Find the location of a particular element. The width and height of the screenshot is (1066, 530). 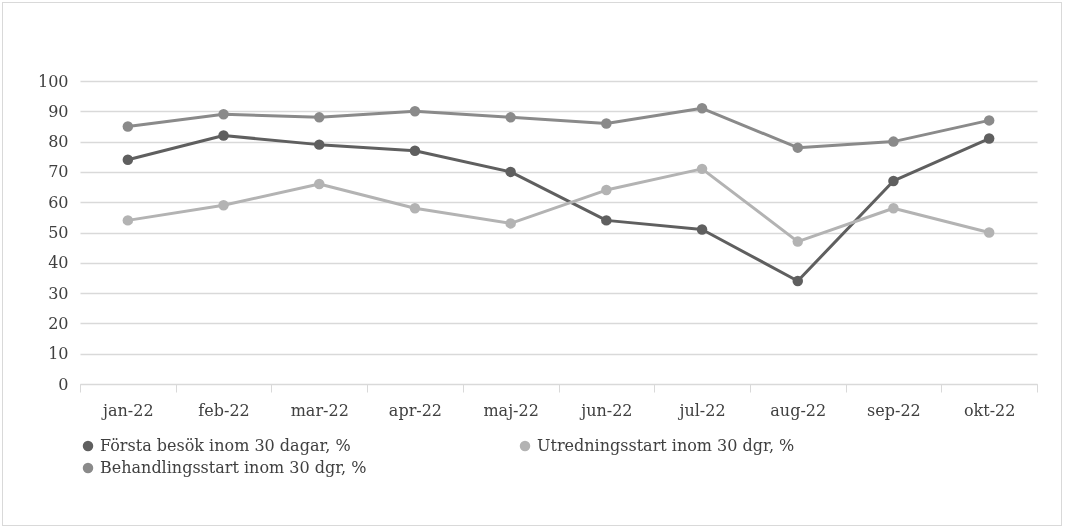

x-tick-label: maj-22 is located at coordinates (511, 410).